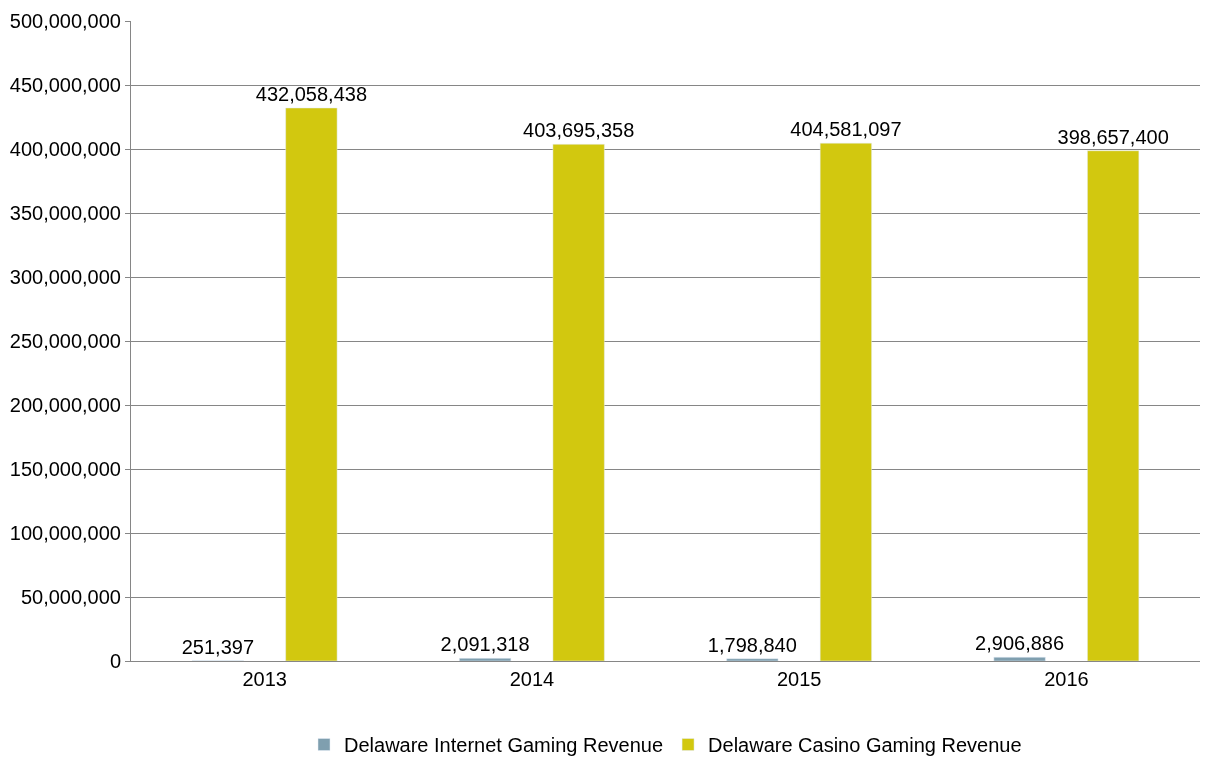 Image resolution: width=1210 pixels, height=774 pixels. I want to click on data-label: 404,581,097, so click(846, 129).